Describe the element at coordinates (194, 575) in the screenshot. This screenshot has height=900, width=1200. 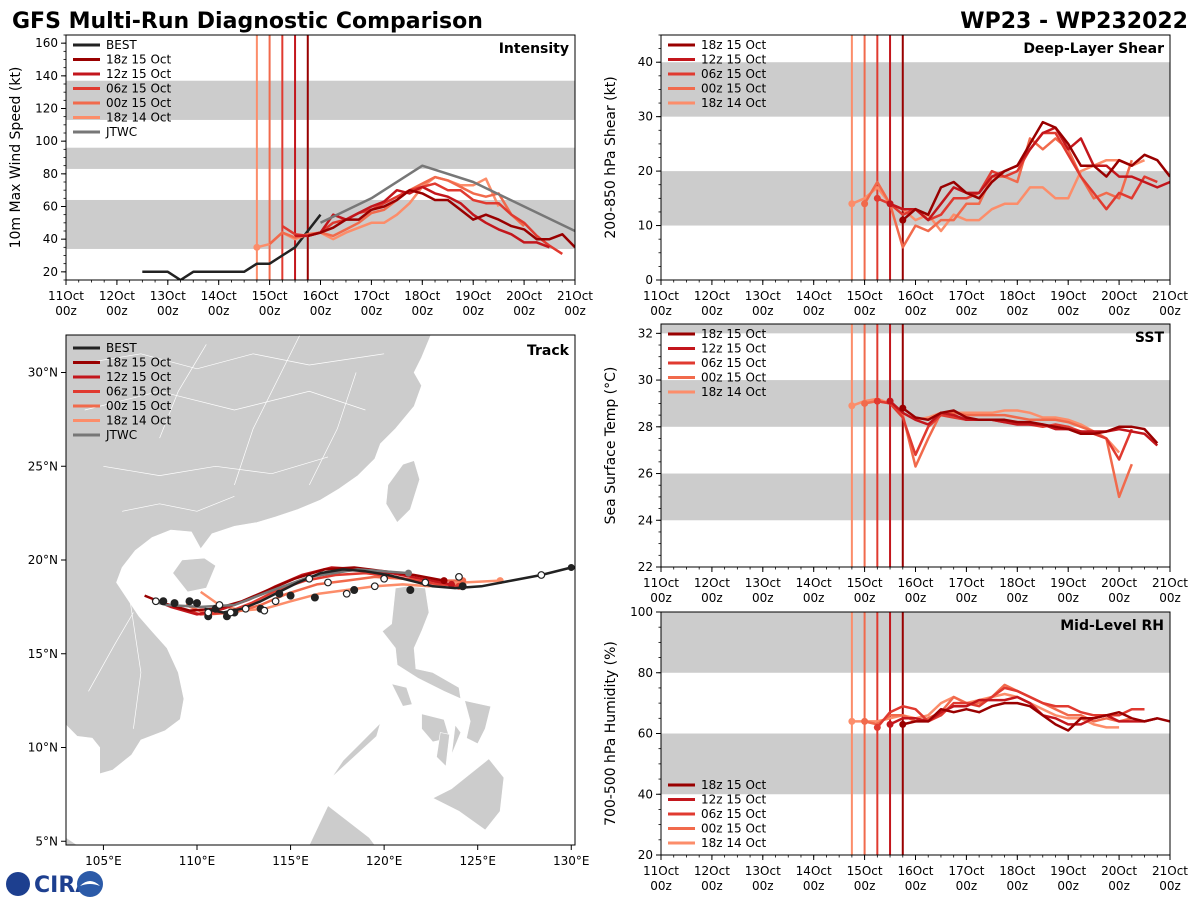
I see `hainan-island` at that location.